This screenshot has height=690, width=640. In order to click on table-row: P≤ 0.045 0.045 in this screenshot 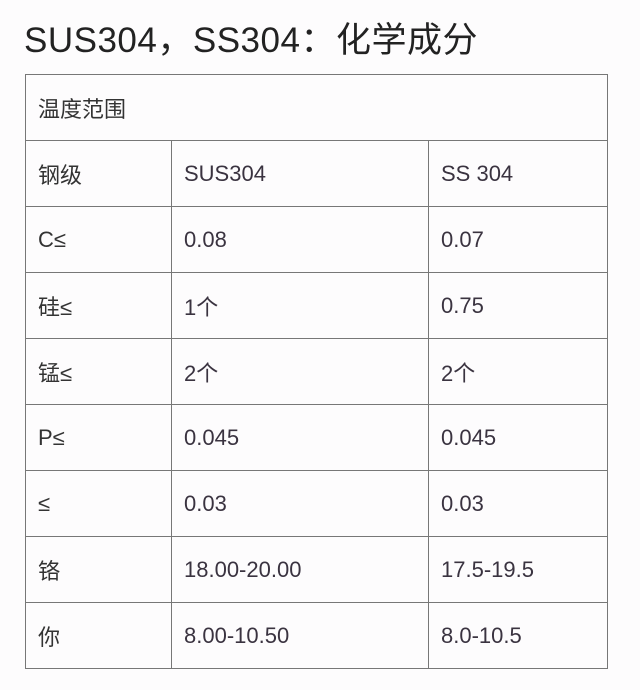, I will do `click(316, 437)`.